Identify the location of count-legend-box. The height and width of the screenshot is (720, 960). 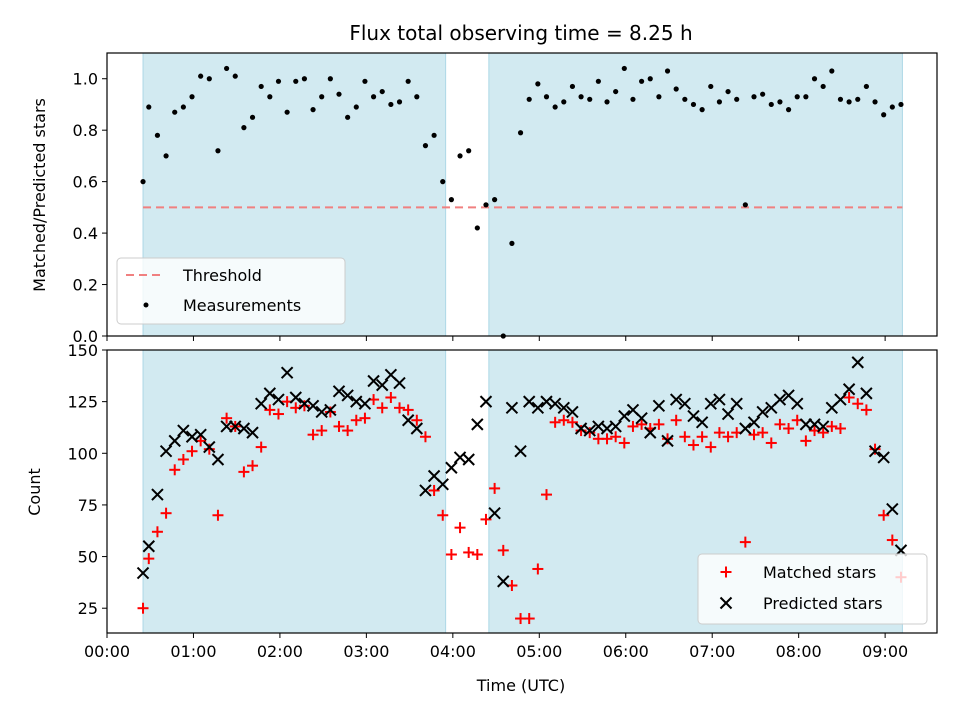
(812, 589).